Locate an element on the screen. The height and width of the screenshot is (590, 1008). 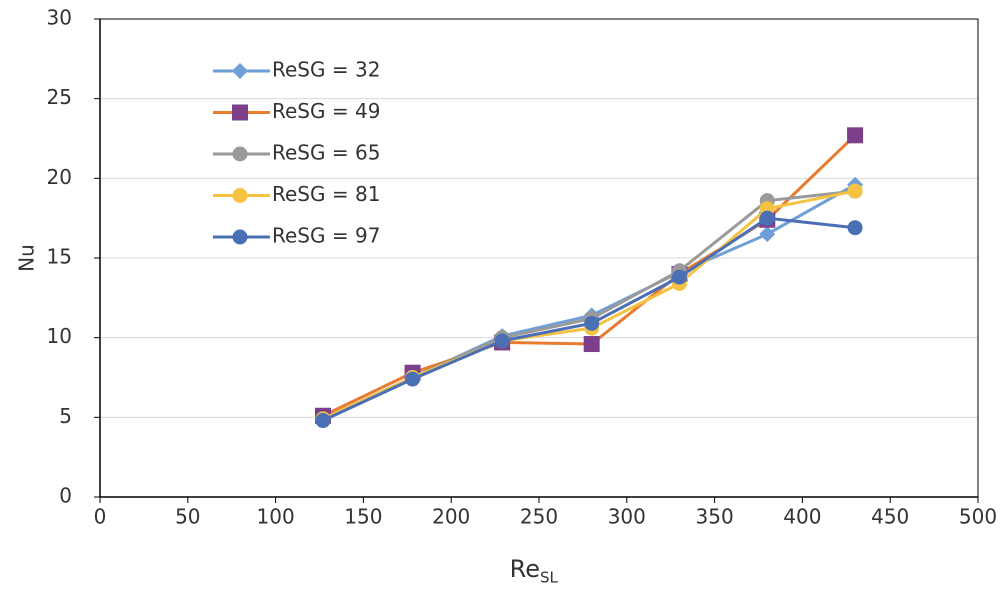
x-tick-label: 300 is located at coordinates (627, 517).